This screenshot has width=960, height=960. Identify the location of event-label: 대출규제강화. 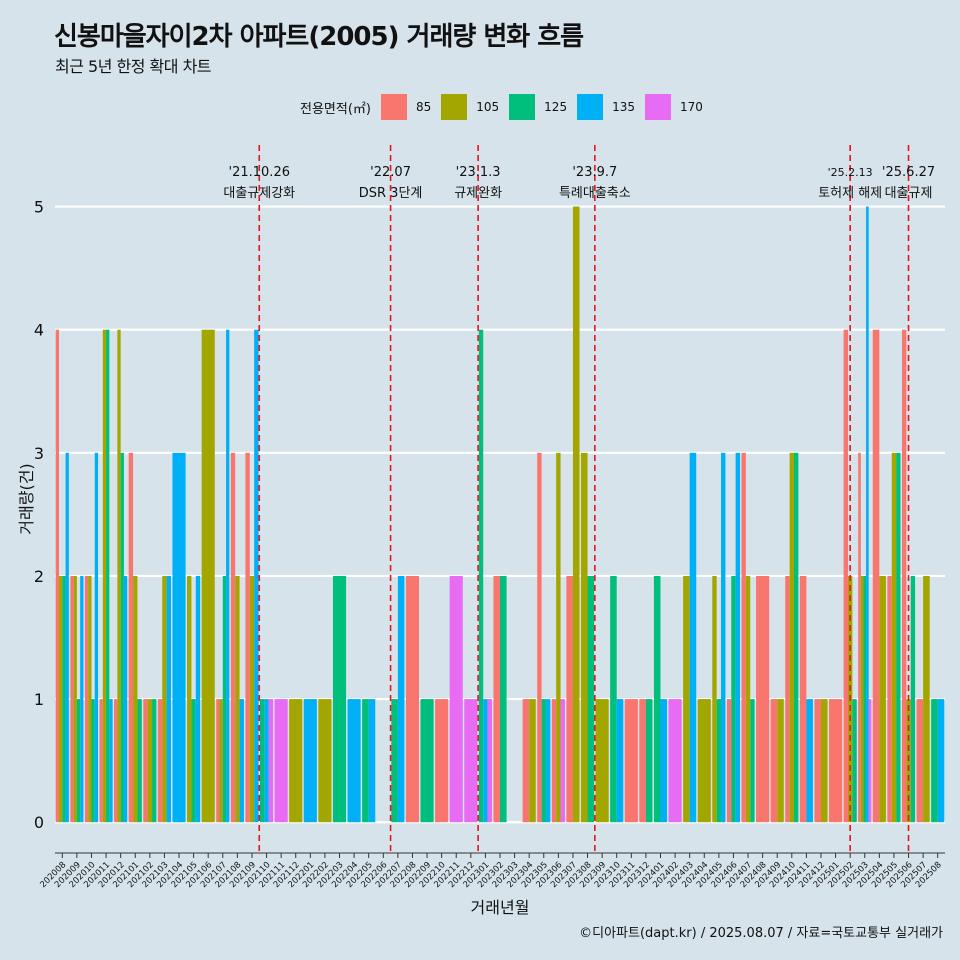
(259, 193).